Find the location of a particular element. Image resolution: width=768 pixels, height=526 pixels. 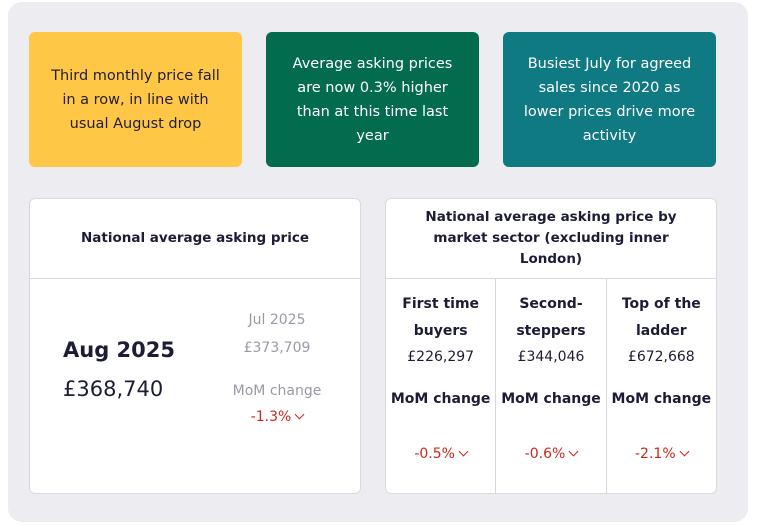

previous-month: Jul 2025 is located at coordinates (277, 320).